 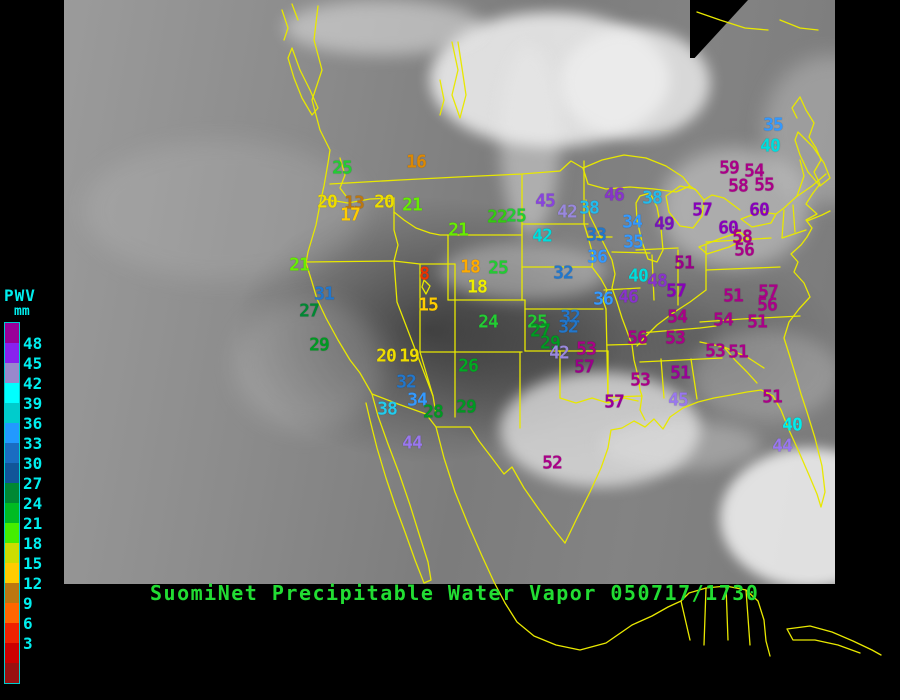 I want to click on station-pwv-value: 21, so click(x=458, y=230).